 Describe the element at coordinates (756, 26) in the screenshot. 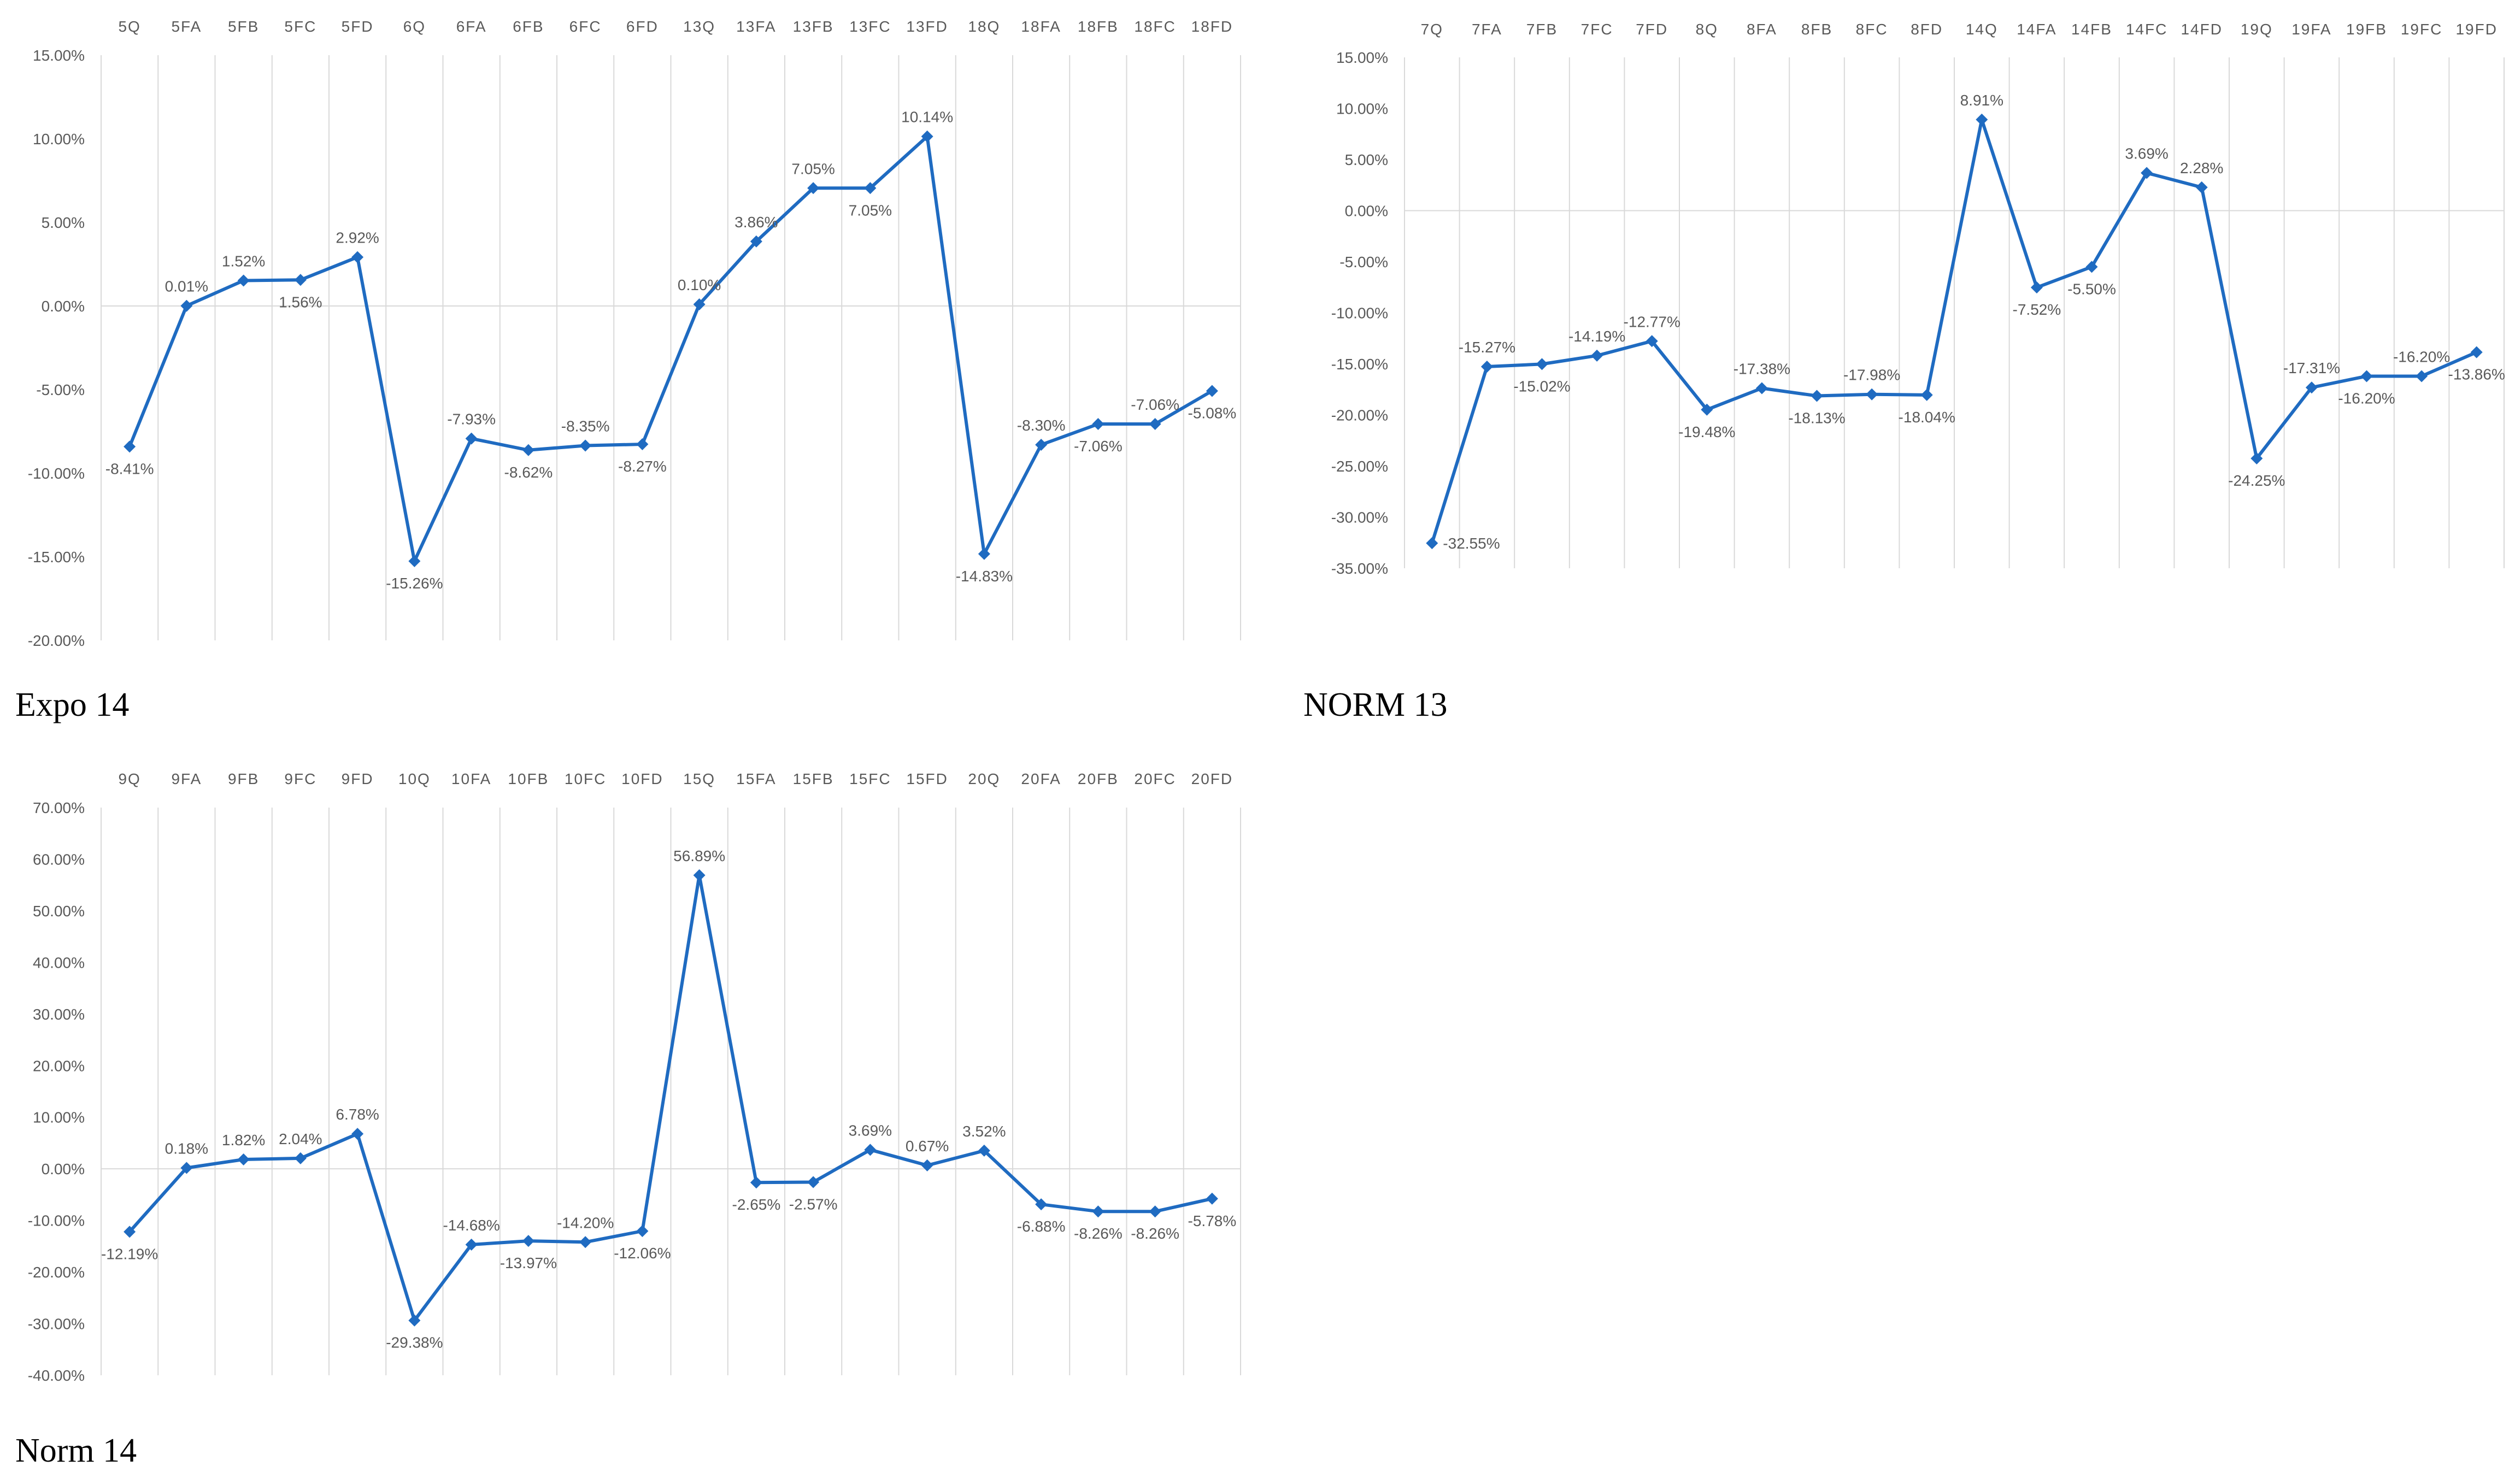

I see `x-tick-label: 13FA` at that location.